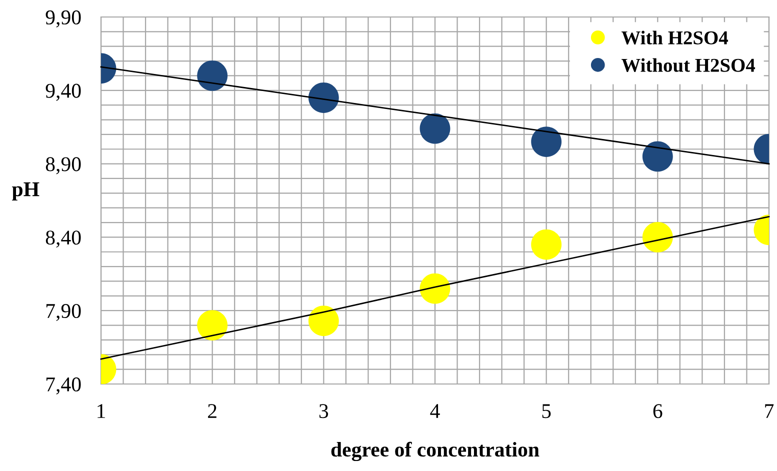  Describe the element at coordinates (435, 452) in the screenshot. I see `x-axis-title: degree of concentration` at that location.